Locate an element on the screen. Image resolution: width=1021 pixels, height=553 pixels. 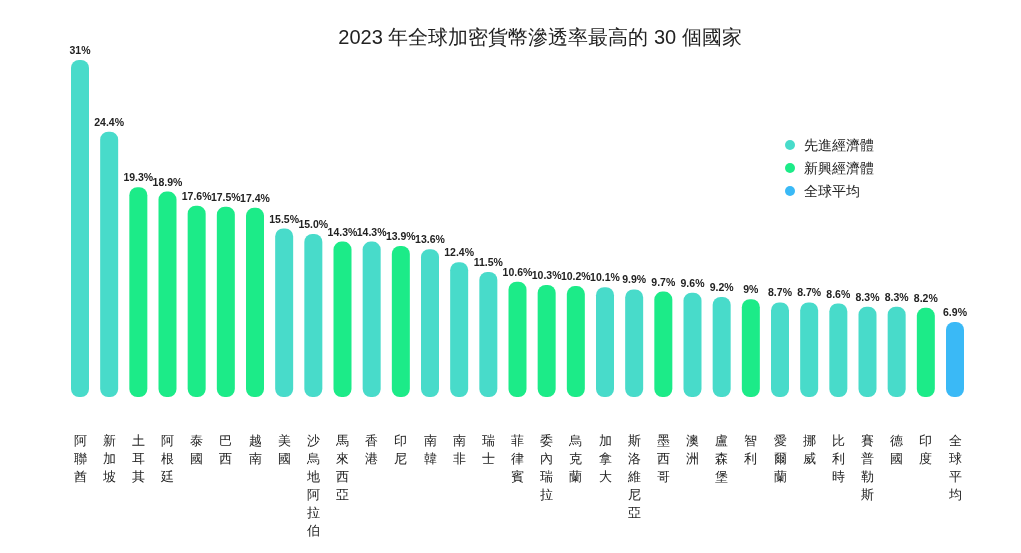
data-label: 8.2% is located at coordinates (926, 297).